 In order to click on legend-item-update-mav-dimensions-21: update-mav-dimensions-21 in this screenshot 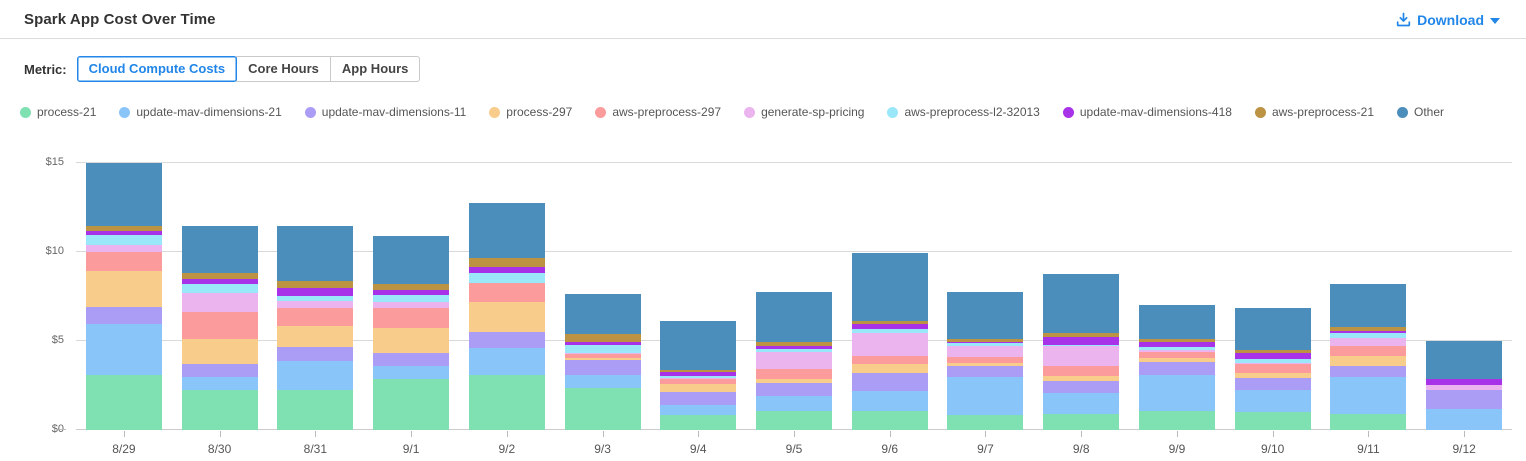, I will do `click(200, 112)`.